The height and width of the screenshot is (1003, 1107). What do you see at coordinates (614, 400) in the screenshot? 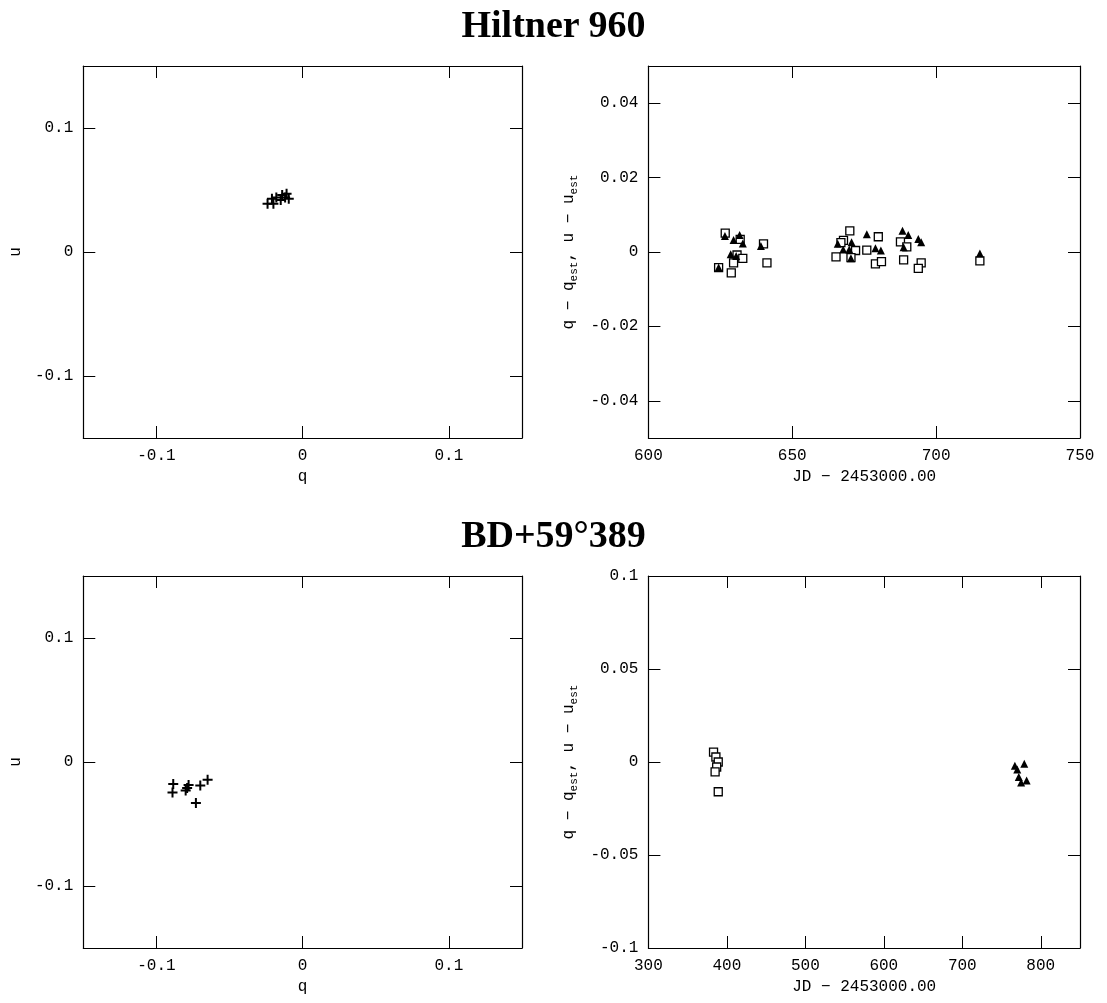
I see `y-tick-label: -0.04` at bounding box center [614, 400].